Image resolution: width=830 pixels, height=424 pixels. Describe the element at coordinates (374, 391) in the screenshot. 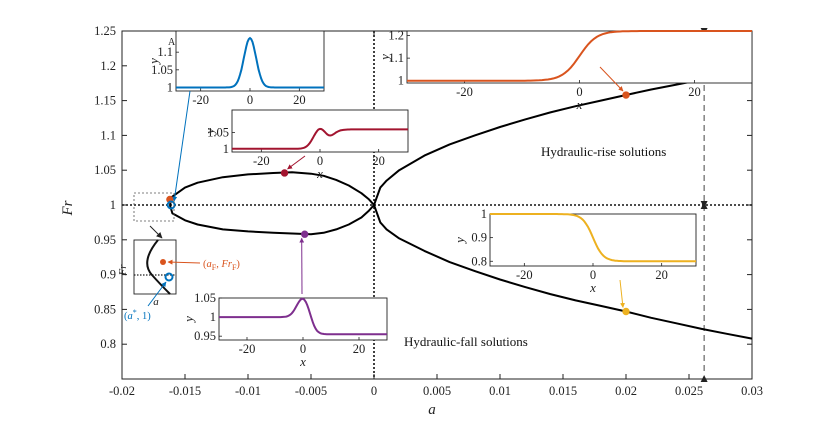

I see `x-tick-label: 0` at that location.